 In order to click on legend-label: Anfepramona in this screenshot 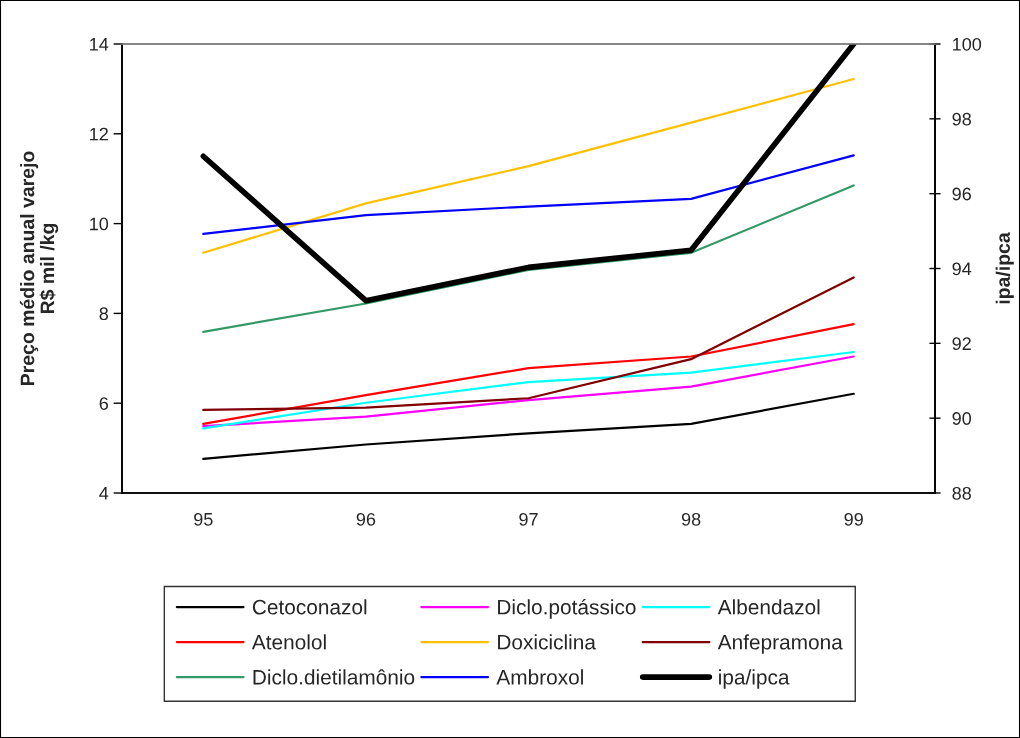, I will do `click(780, 644)`.